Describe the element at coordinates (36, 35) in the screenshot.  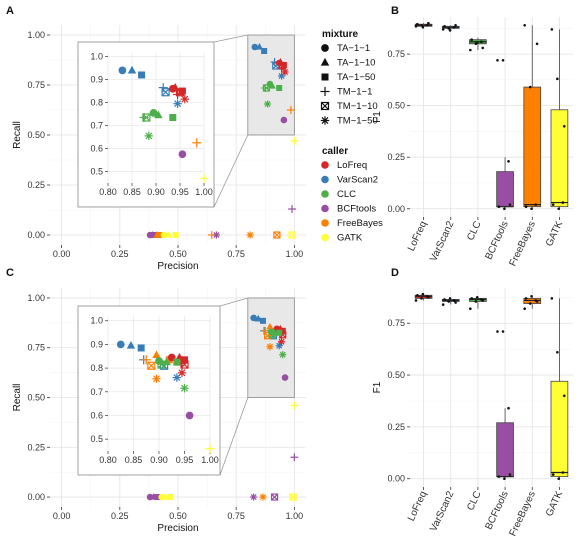
I see `y-tick-label: 1.00` at that location.